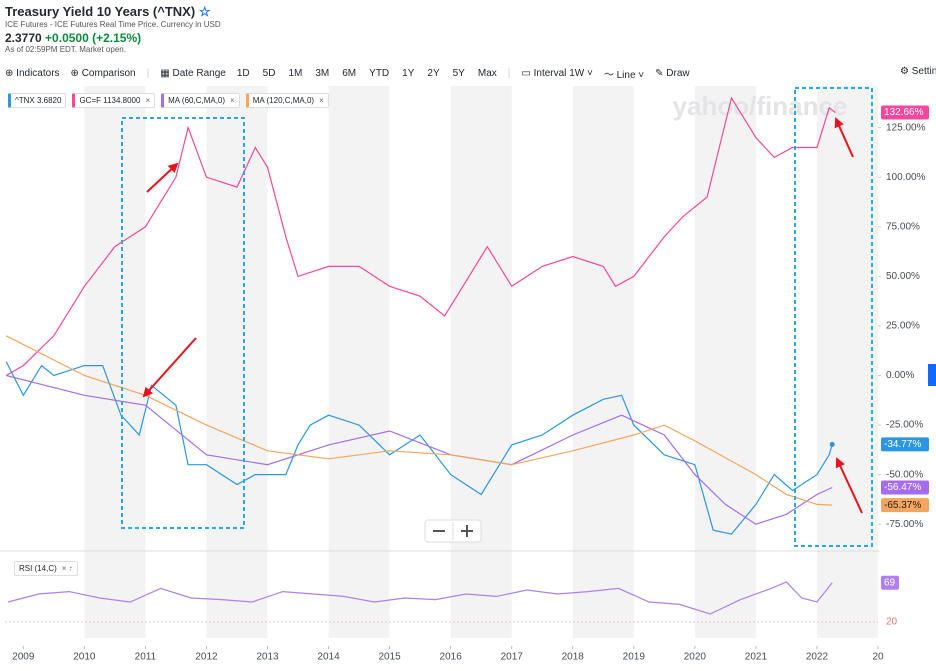 This screenshot has width=936, height=671. What do you see at coordinates (100, 11) in the screenshot?
I see `title-text: Treasury Yield 10 Years (^TNX)` at bounding box center [100, 11].